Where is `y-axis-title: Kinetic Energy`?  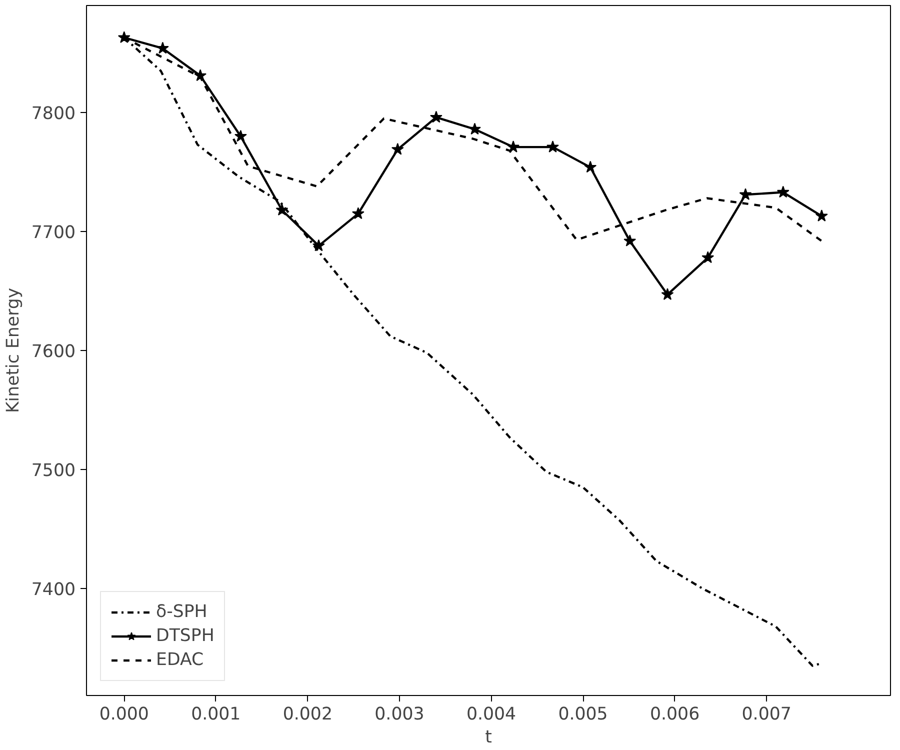 y-axis-title: Kinetic Energy is located at coordinates (13, 351).